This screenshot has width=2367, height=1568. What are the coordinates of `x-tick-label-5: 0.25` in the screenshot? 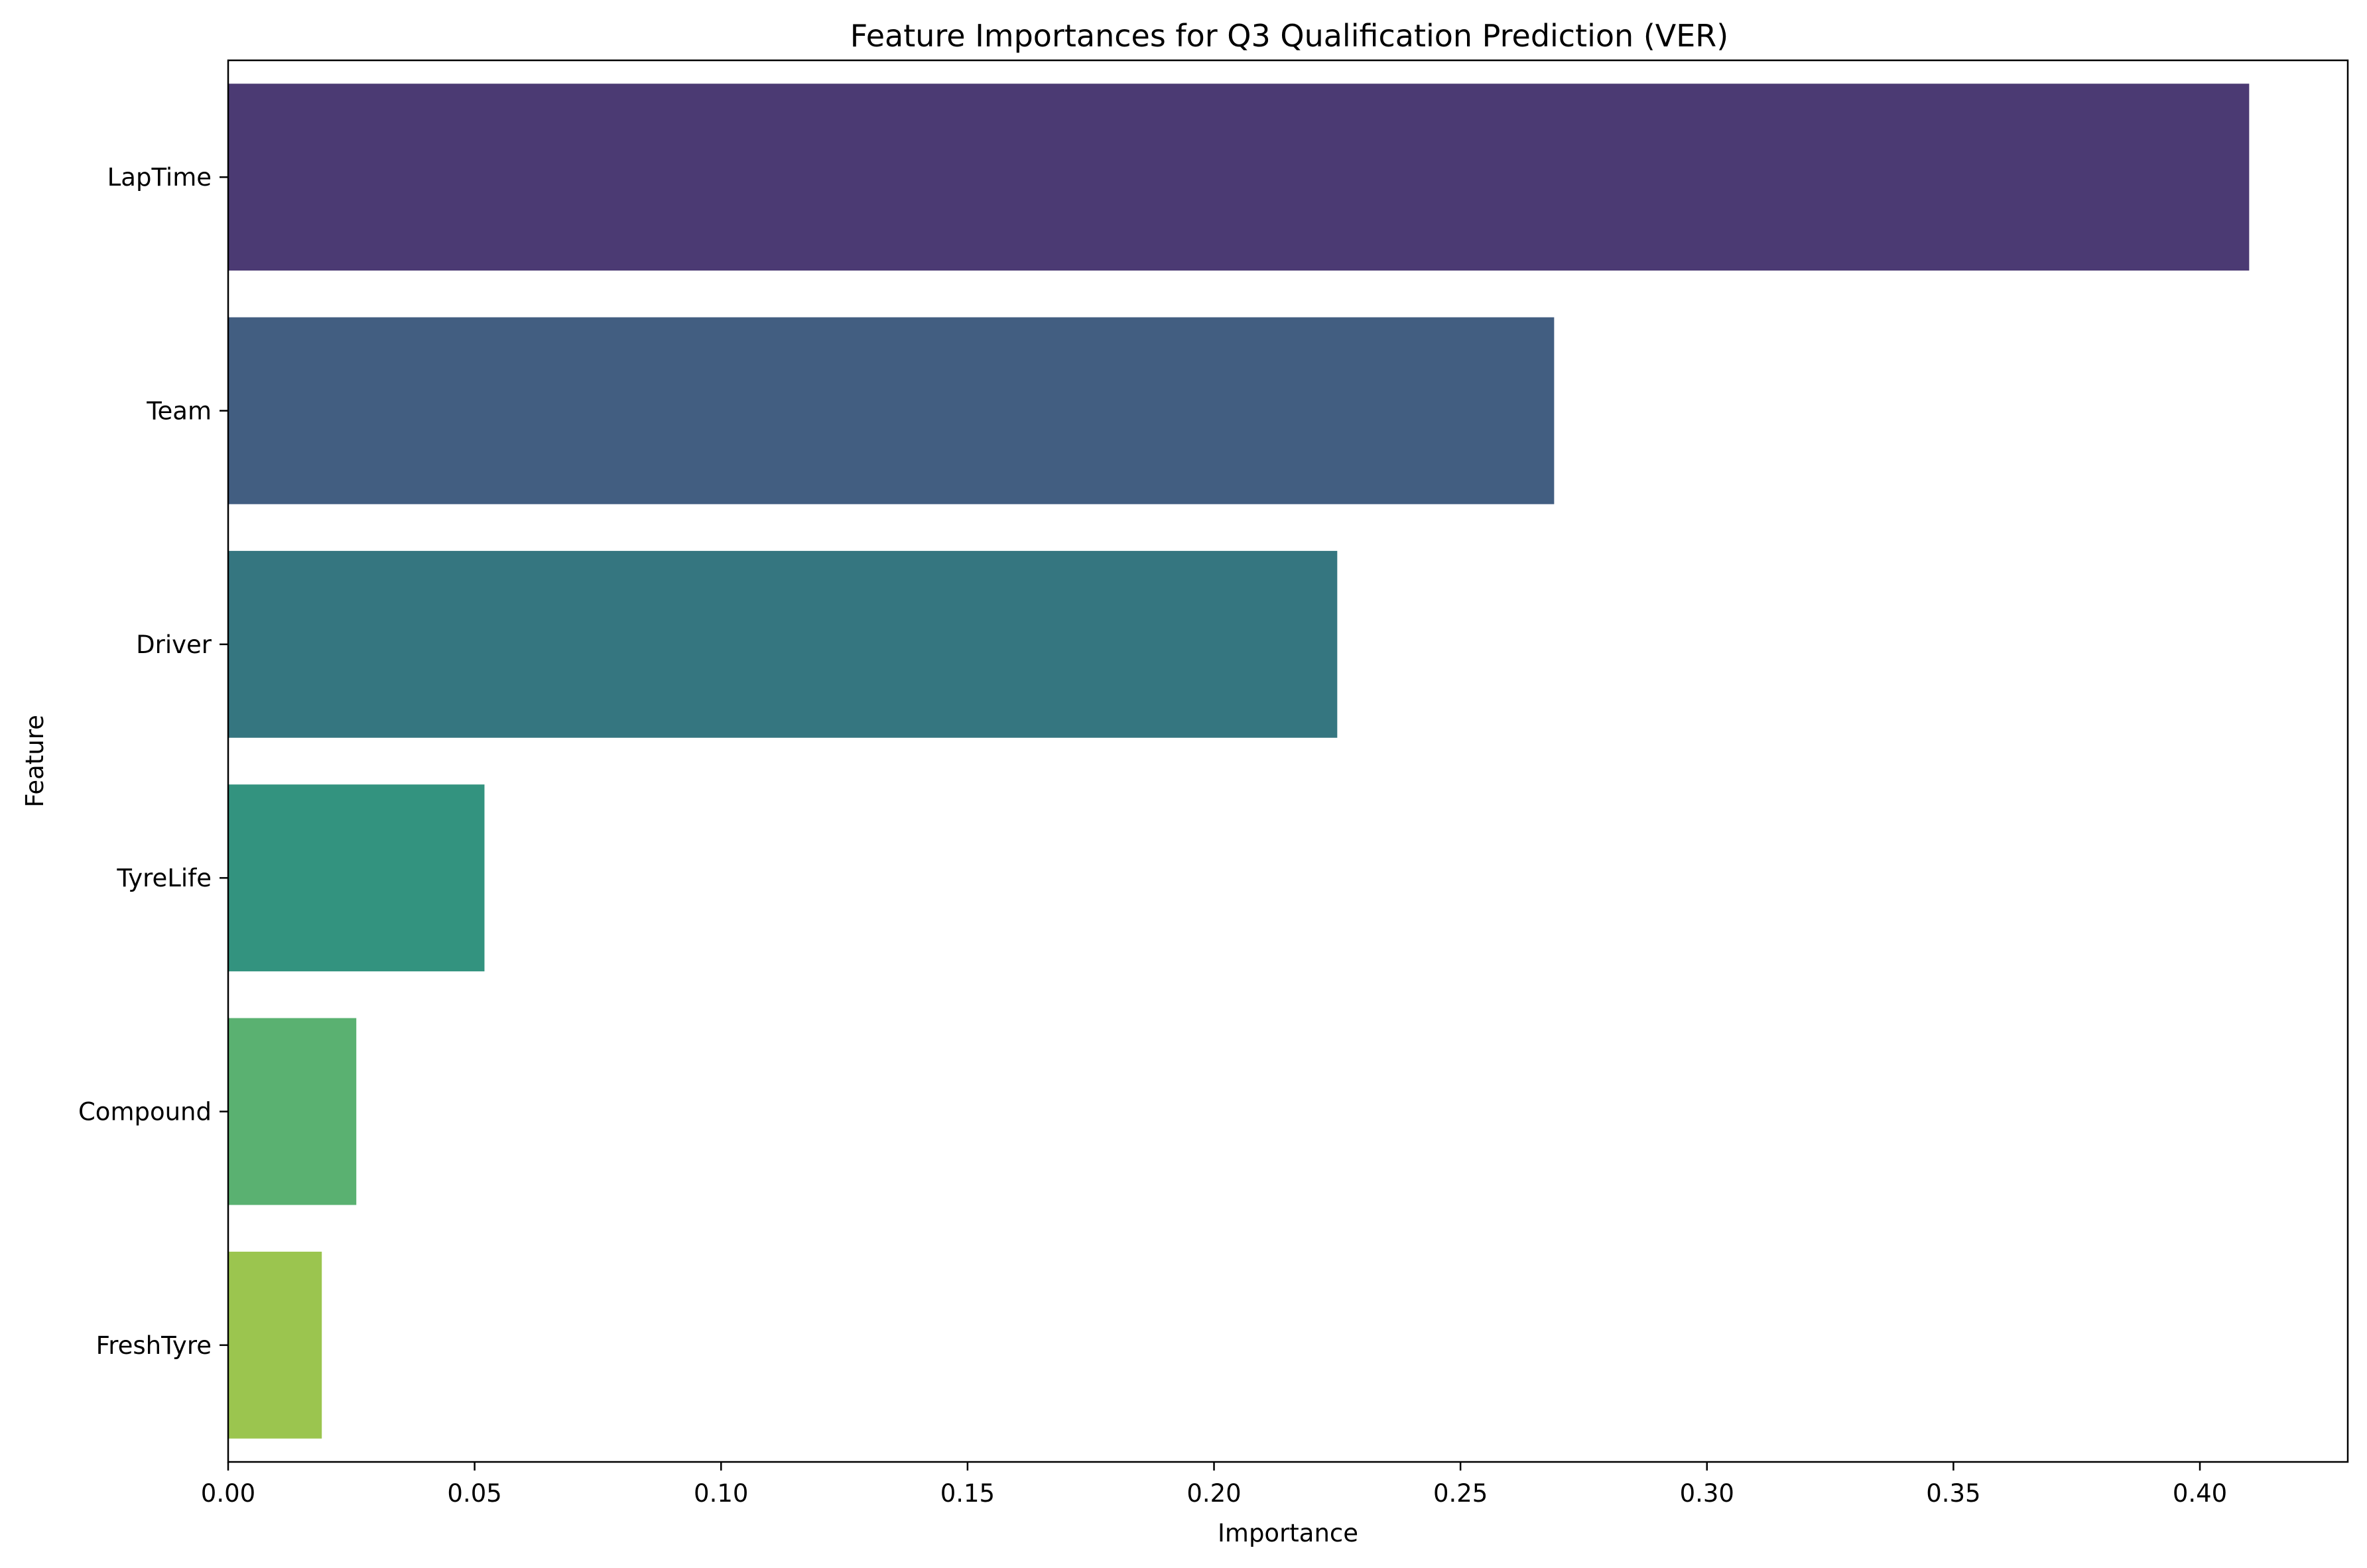 It's located at (1460, 1493).